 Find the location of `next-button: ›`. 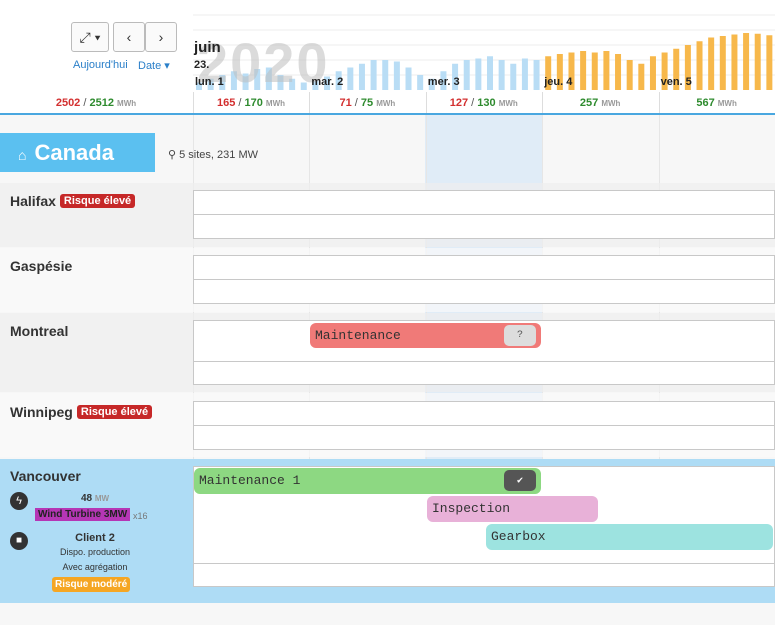

next-button: › is located at coordinates (161, 37).